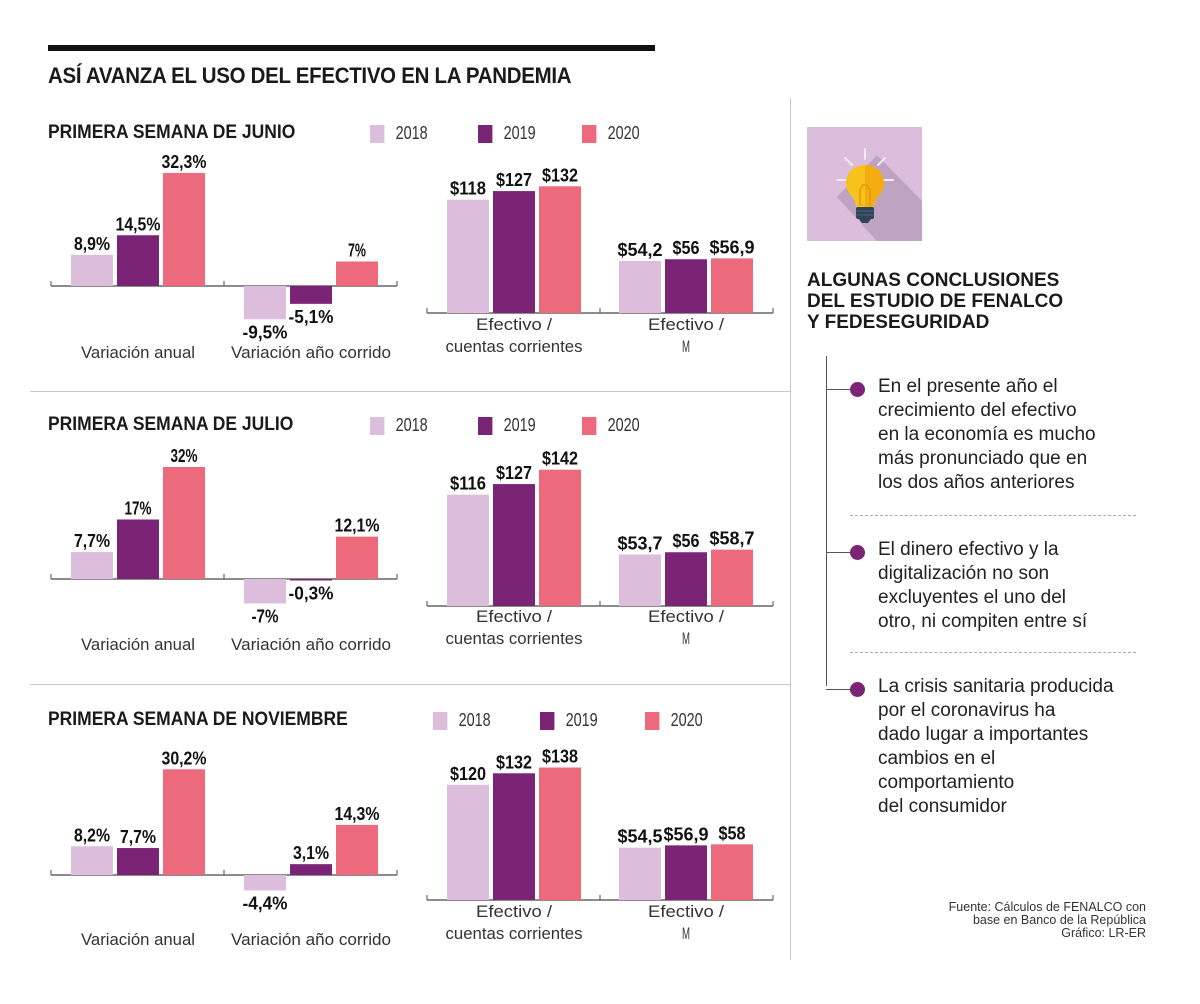 This screenshot has width=1200, height=1004. Describe the element at coordinates (790, 529) in the screenshot. I see `column-divider` at that location.